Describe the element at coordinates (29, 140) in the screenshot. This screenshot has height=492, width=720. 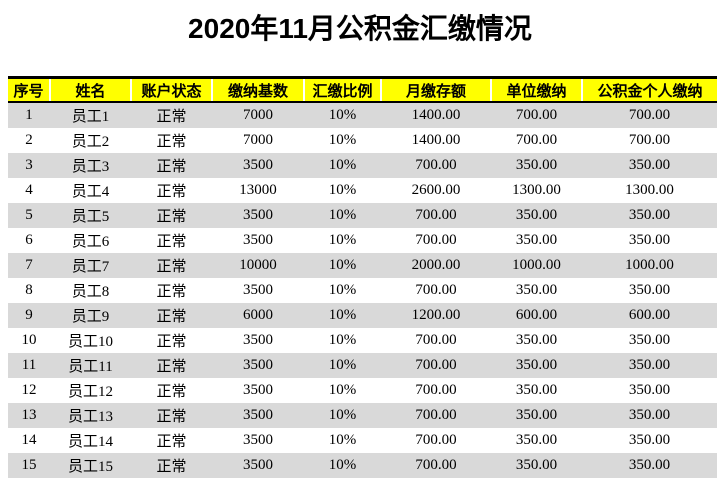
I see `table-cell: 2` at that location.